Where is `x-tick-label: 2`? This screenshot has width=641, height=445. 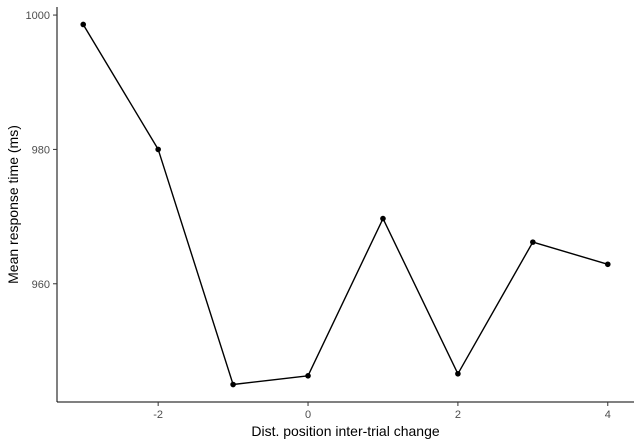
x-tick-label: 2 is located at coordinates (458, 415).